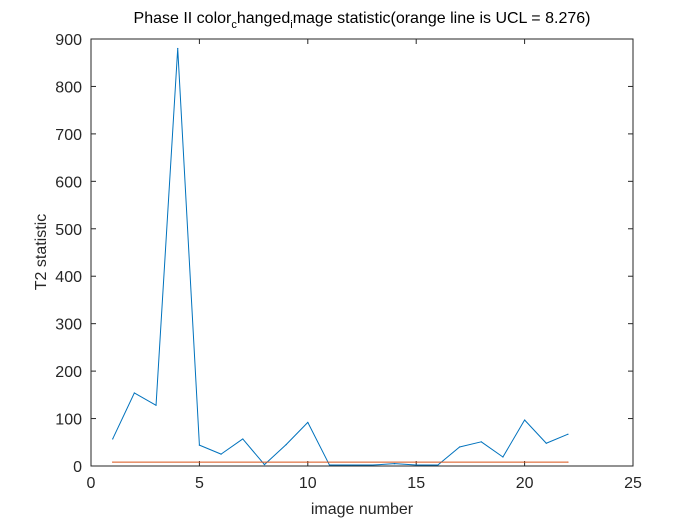  What do you see at coordinates (68, 87) in the screenshot?
I see `y-tick-label: 800` at bounding box center [68, 87].